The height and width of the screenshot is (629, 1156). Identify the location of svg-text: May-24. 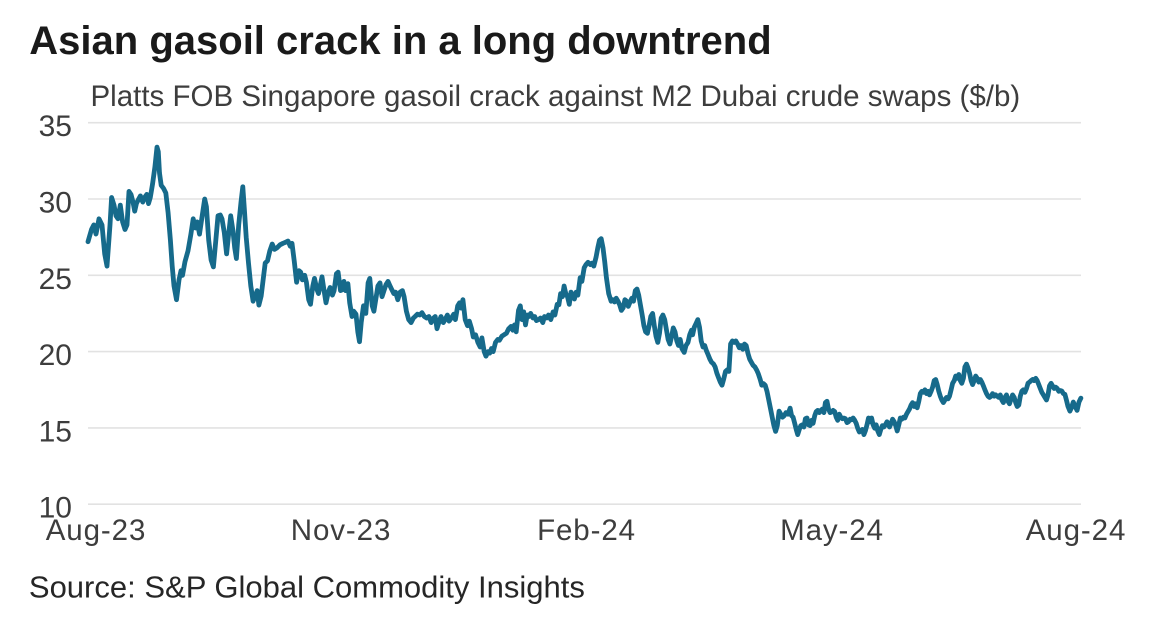
(832, 530).